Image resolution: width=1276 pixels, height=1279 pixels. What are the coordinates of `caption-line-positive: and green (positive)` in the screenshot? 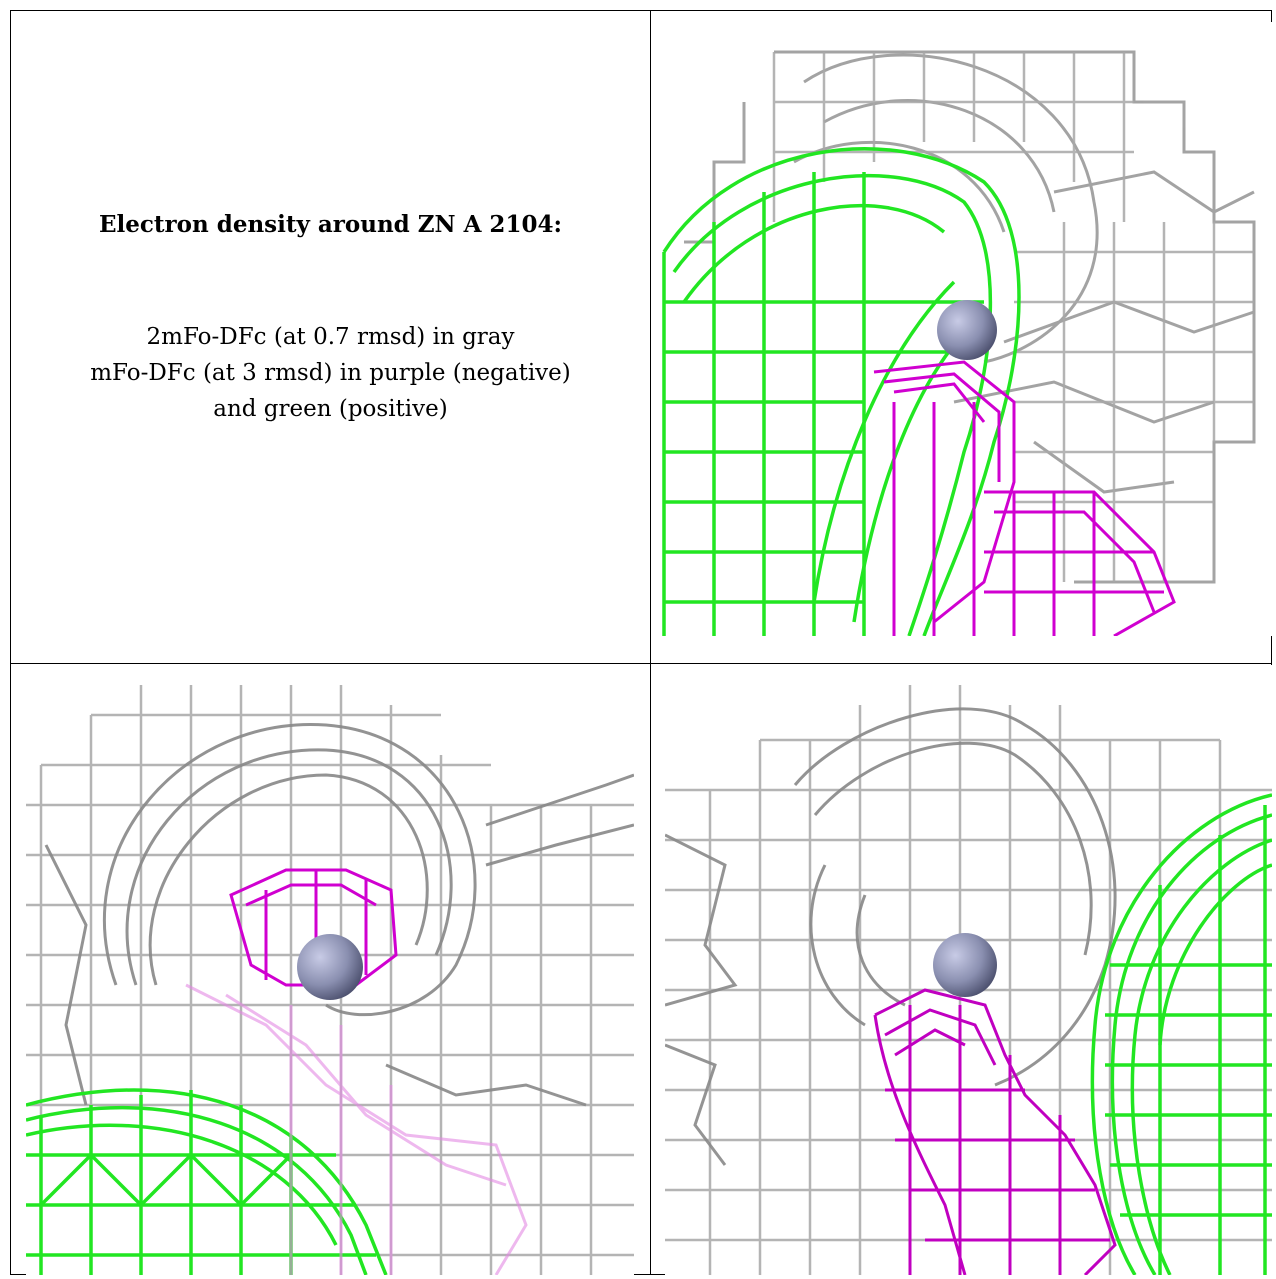 It's located at (330, 409).